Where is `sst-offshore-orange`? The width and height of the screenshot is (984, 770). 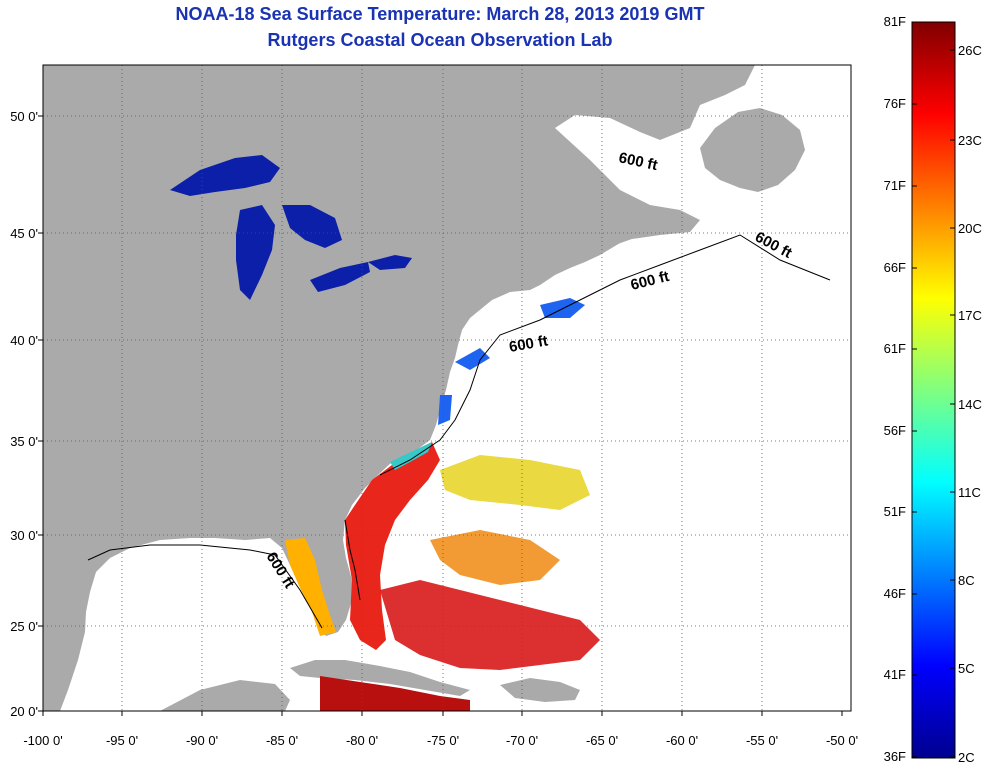 sst-offshore-orange is located at coordinates (495, 557).